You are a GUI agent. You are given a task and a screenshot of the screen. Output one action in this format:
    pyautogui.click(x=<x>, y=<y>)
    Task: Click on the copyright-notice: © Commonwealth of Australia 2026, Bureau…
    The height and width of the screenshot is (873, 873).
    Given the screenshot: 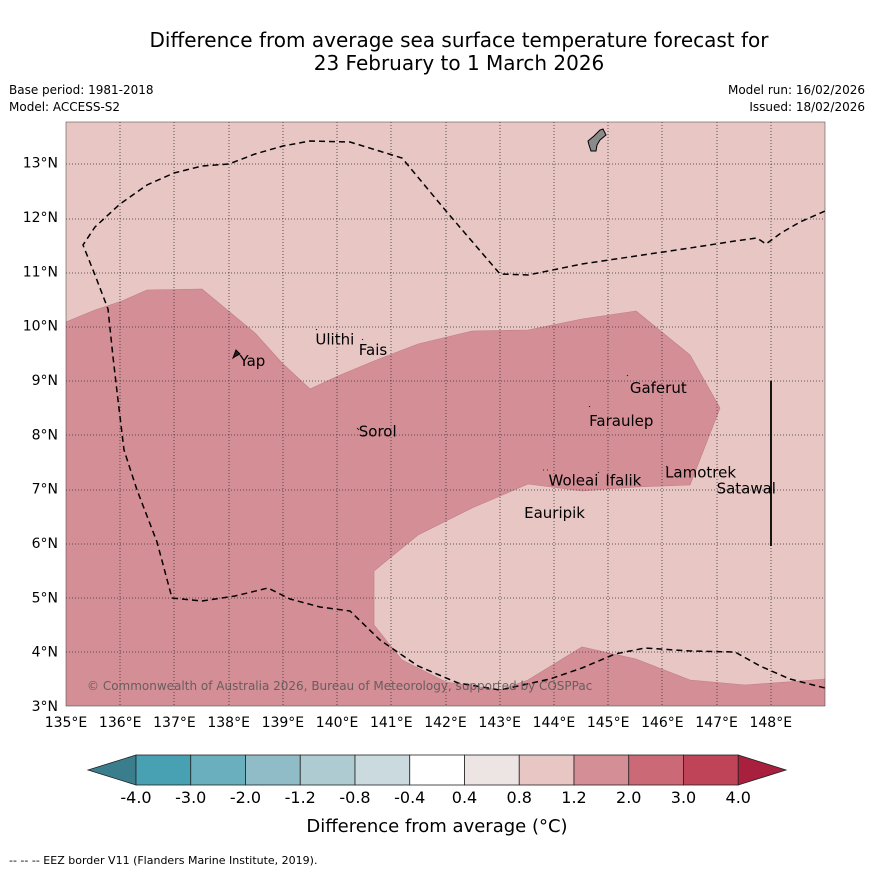 What is the action you would take?
    pyautogui.click(x=339, y=686)
    